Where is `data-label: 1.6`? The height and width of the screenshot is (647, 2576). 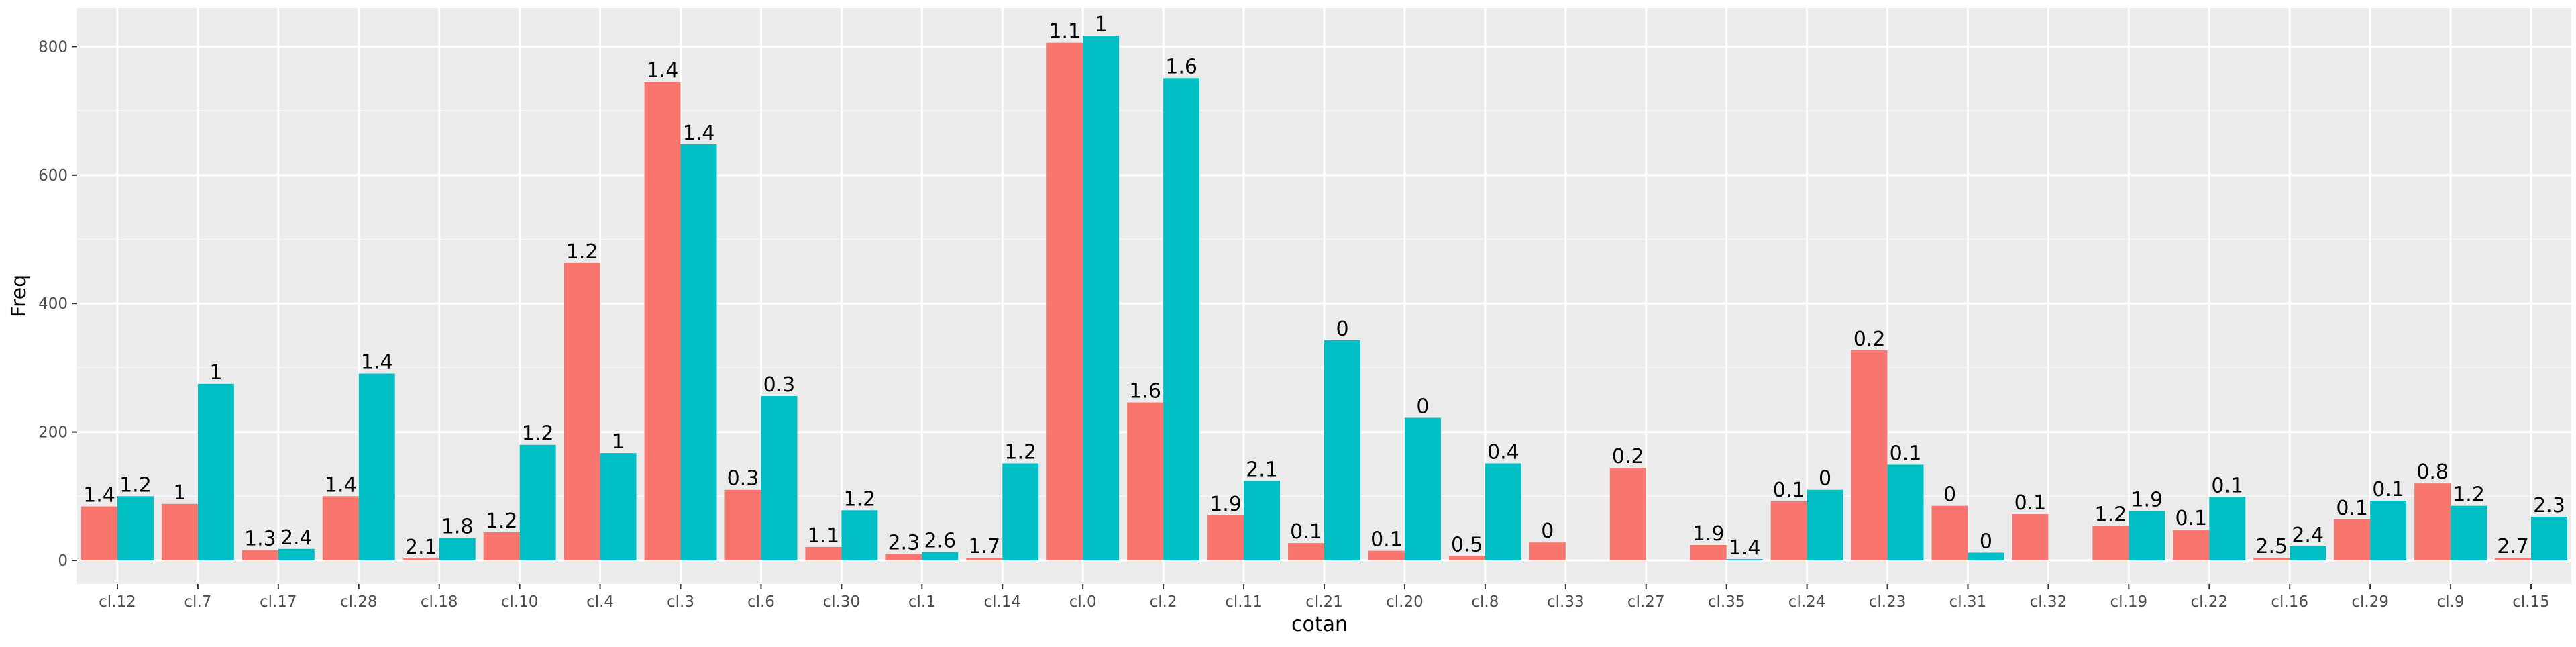
data-label: 1.6 is located at coordinates (1181, 67).